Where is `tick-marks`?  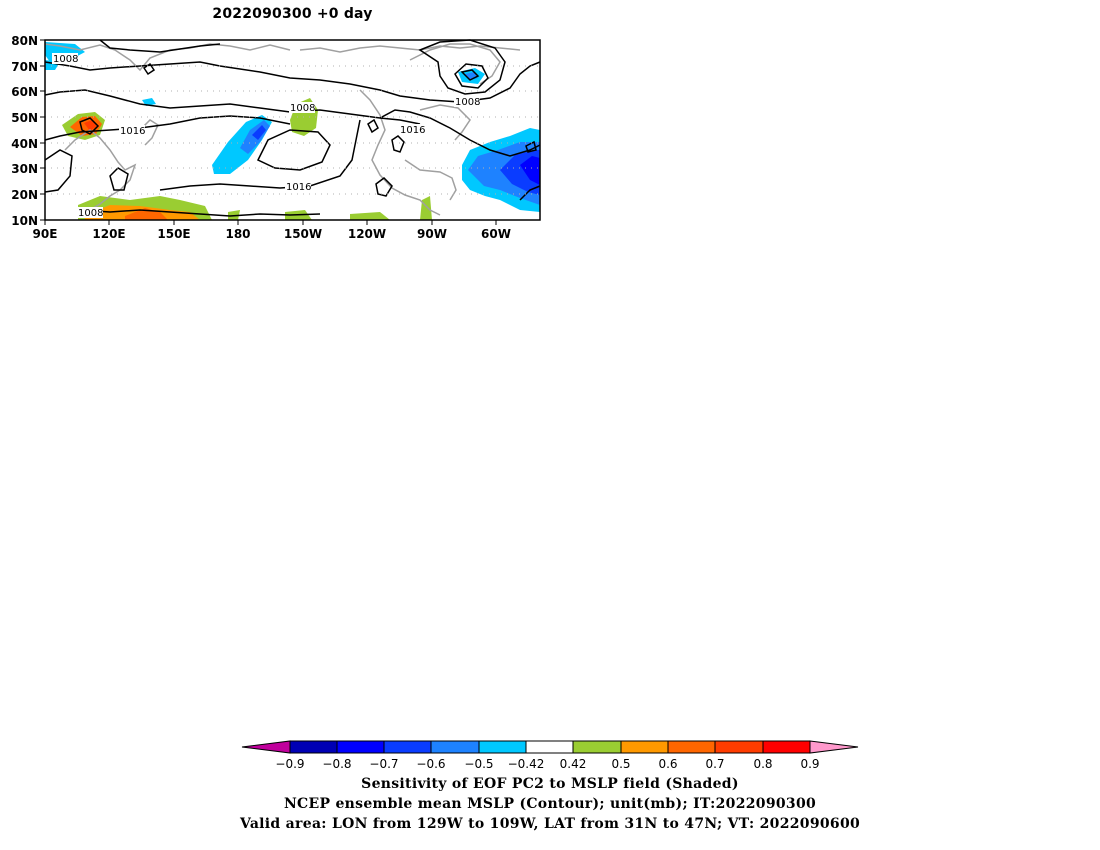
tick-marks is located at coordinates (268, 132).